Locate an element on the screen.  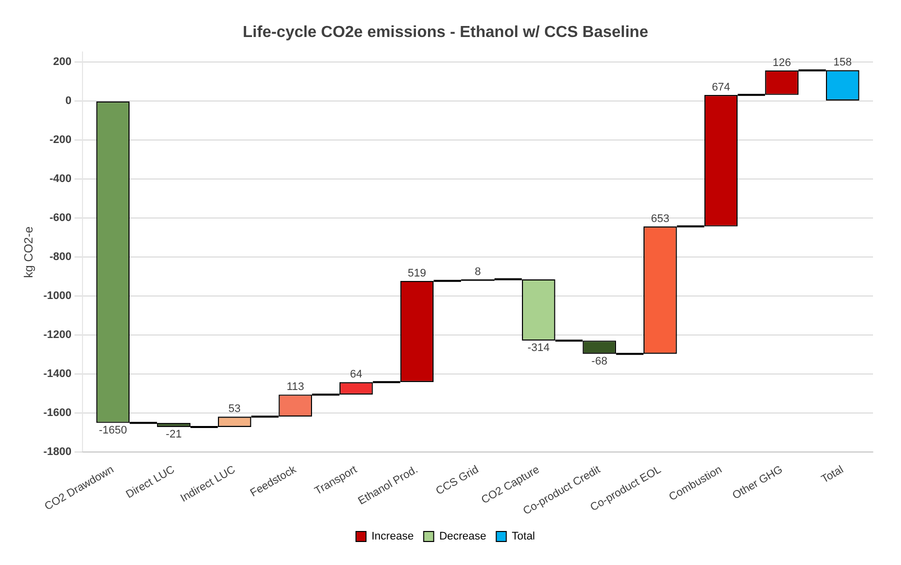
data-label: 653 is located at coordinates (660, 218).